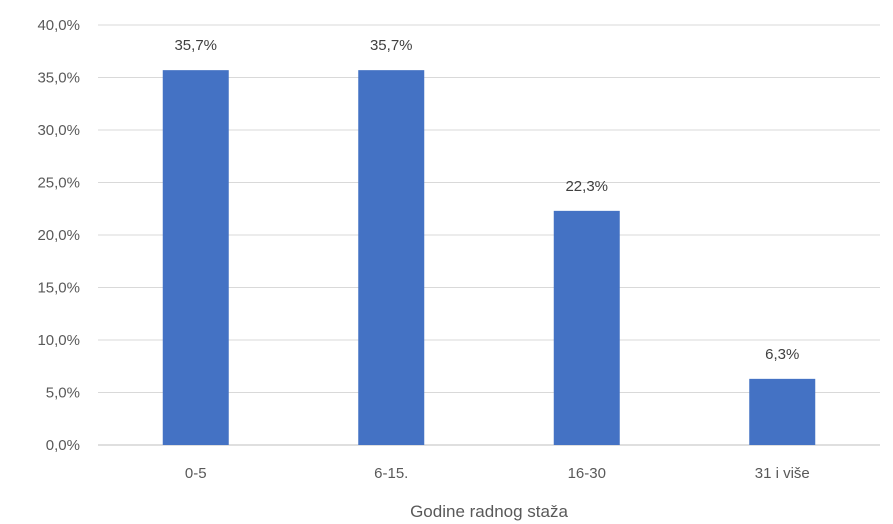  I want to click on data-label: 22,3%, so click(586, 186).